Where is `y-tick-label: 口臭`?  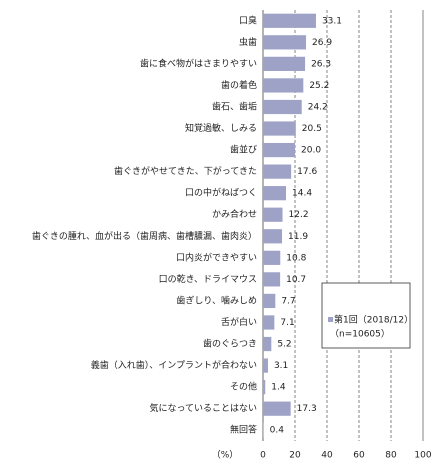
y-tick-label: 口臭 is located at coordinates (248, 20).